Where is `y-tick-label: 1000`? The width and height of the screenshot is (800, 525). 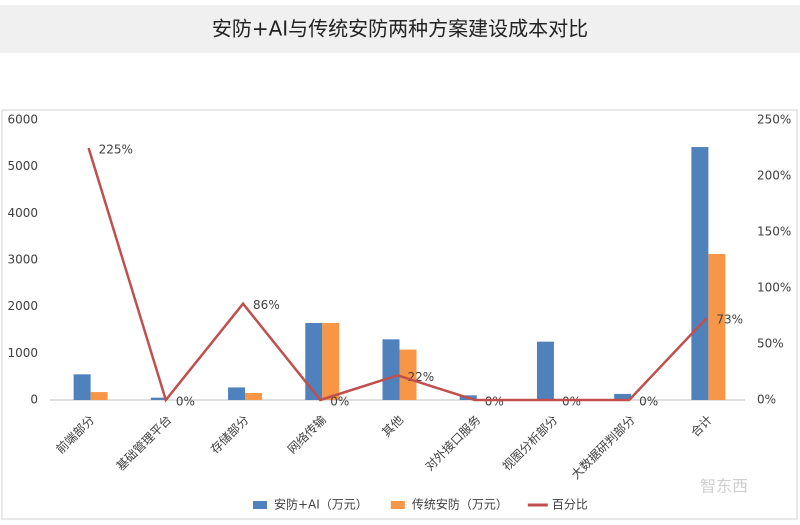 y-tick-label: 1000 is located at coordinates (22, 353).